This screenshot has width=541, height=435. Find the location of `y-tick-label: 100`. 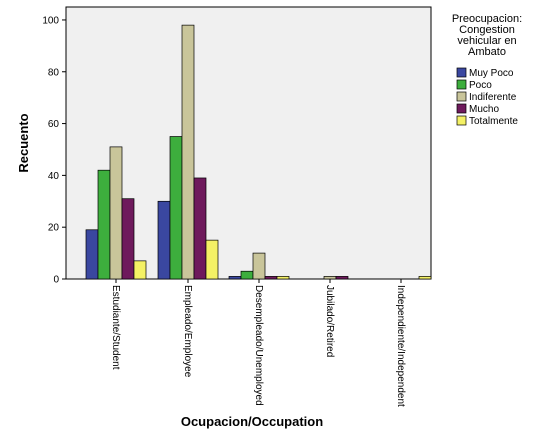

y-tick-label: 100 is located at coordinates (50, 20).